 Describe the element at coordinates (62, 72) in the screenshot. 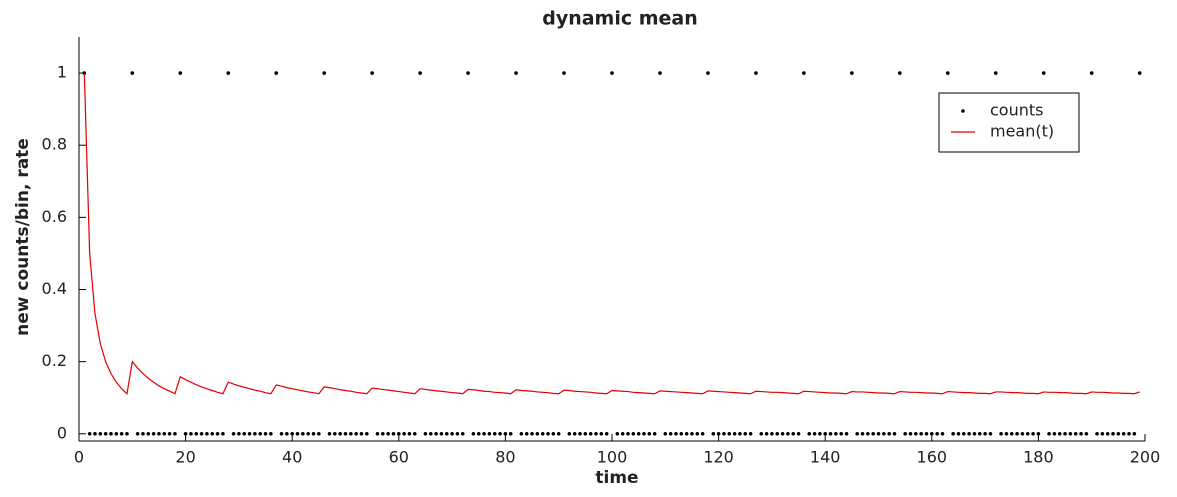

I see `y-tick-label: 1` at that location.